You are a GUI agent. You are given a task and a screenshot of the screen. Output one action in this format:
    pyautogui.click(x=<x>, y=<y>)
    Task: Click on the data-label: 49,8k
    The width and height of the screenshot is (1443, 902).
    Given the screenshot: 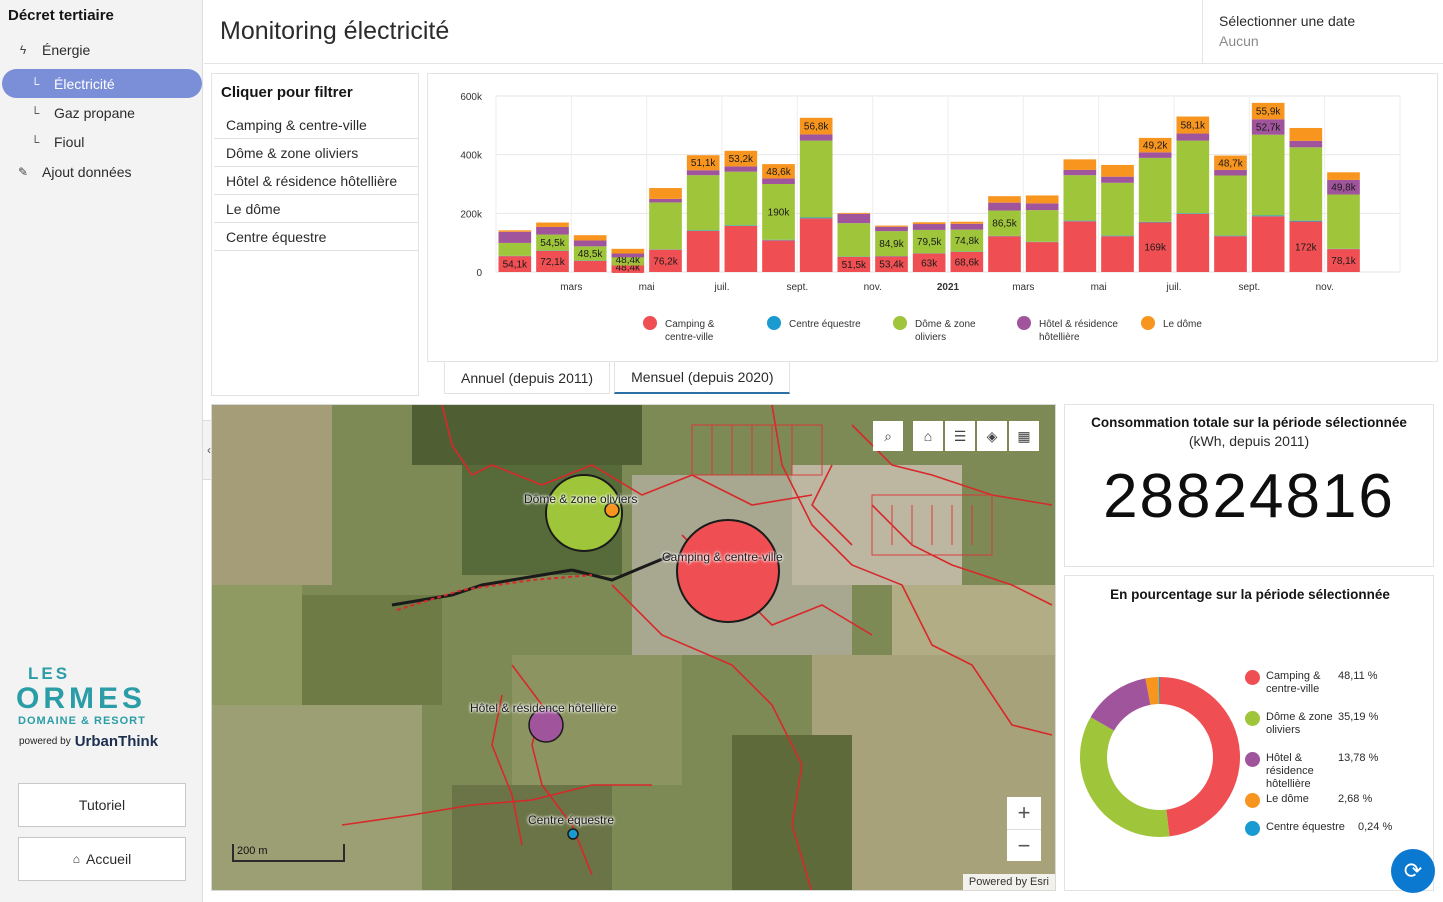 What is the action you would take?
    pyautogui.click(x=1343, y=188)
    